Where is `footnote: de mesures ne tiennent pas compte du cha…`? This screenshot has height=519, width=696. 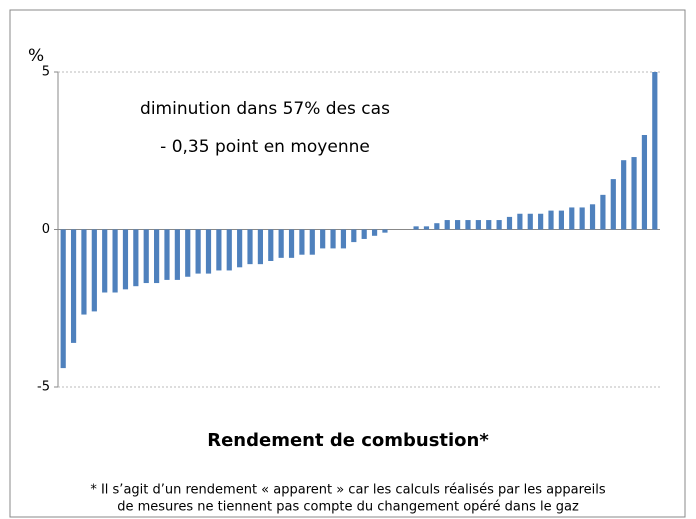
footnote: de mesures ne tiennent pas compte du cha… is located at coordinates (348, 507).